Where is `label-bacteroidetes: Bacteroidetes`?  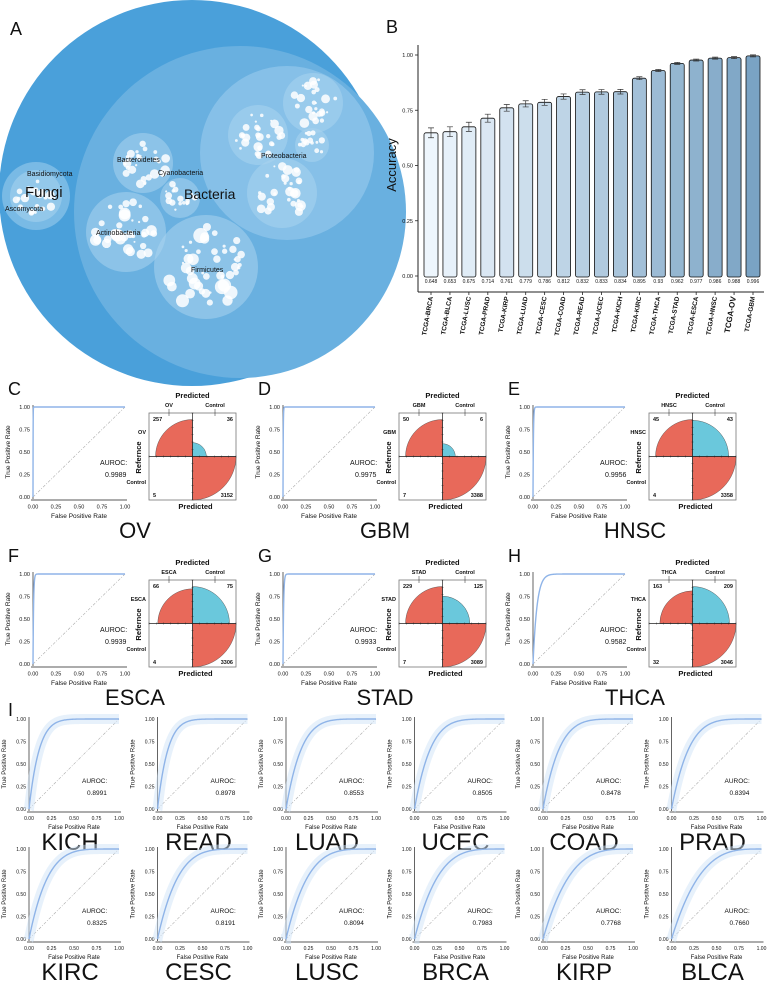
label-bacteroidetes: Bacteroidetes is located at coordinates (138, 160).